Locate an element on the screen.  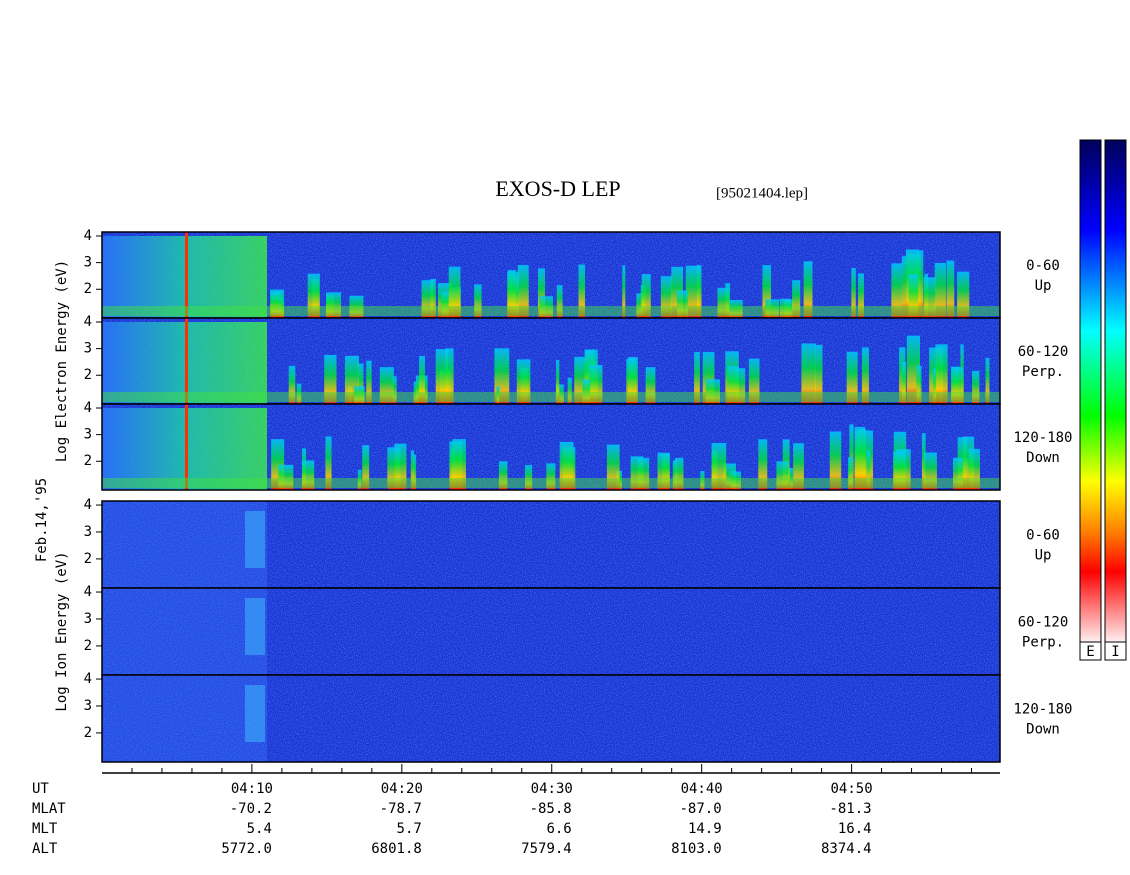
panel-frame is located at coordinates (551, 718).